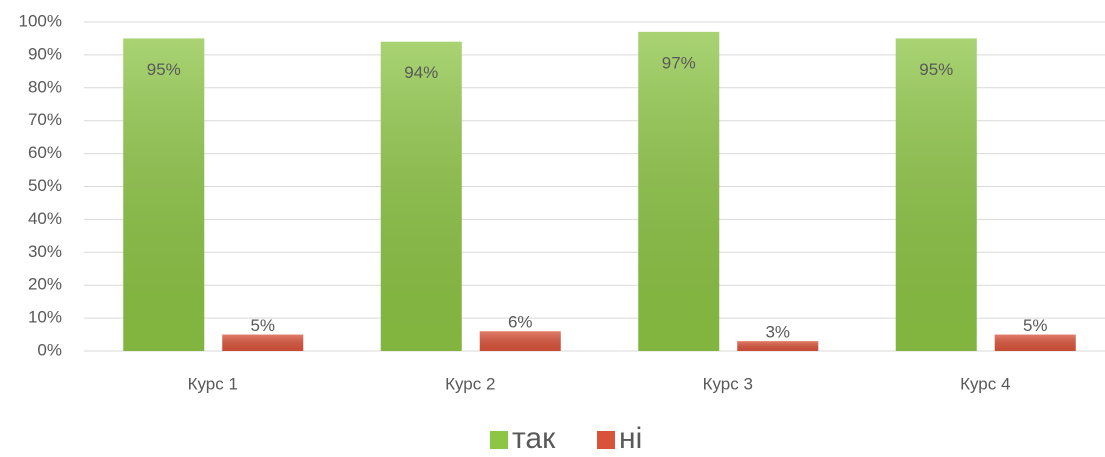  What do you see at coordinates (45, 86) in the screenshot?
I see `y-tick-label: 80%` at bounding box center [45, 86].